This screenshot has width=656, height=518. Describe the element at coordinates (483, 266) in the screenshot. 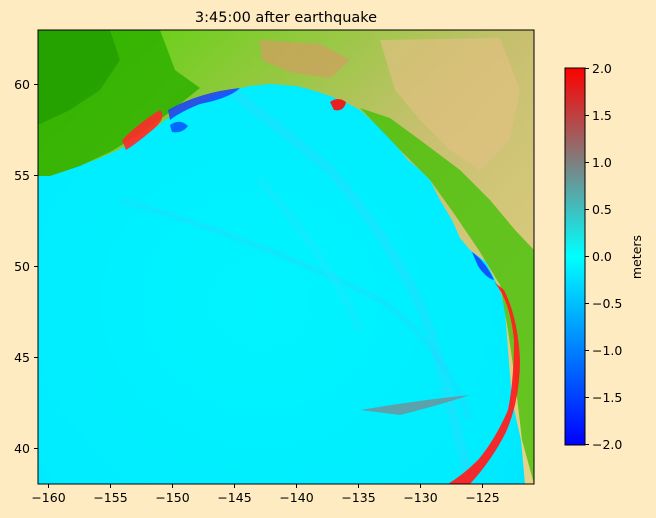

I see `wave-drawdown-washington` at that location.